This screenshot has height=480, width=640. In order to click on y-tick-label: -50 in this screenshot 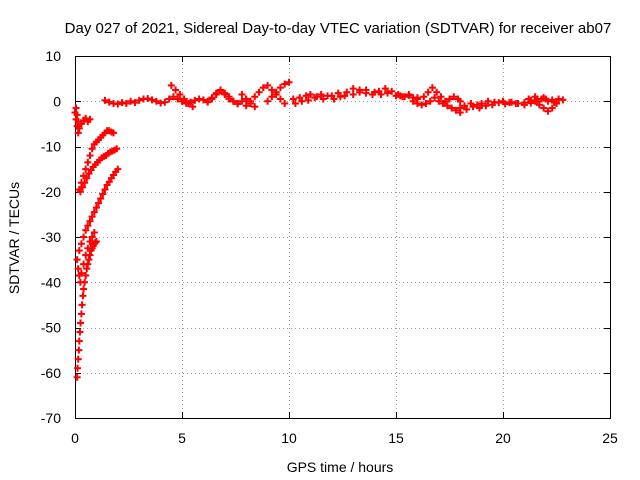, I will do `click(51, 328)`.